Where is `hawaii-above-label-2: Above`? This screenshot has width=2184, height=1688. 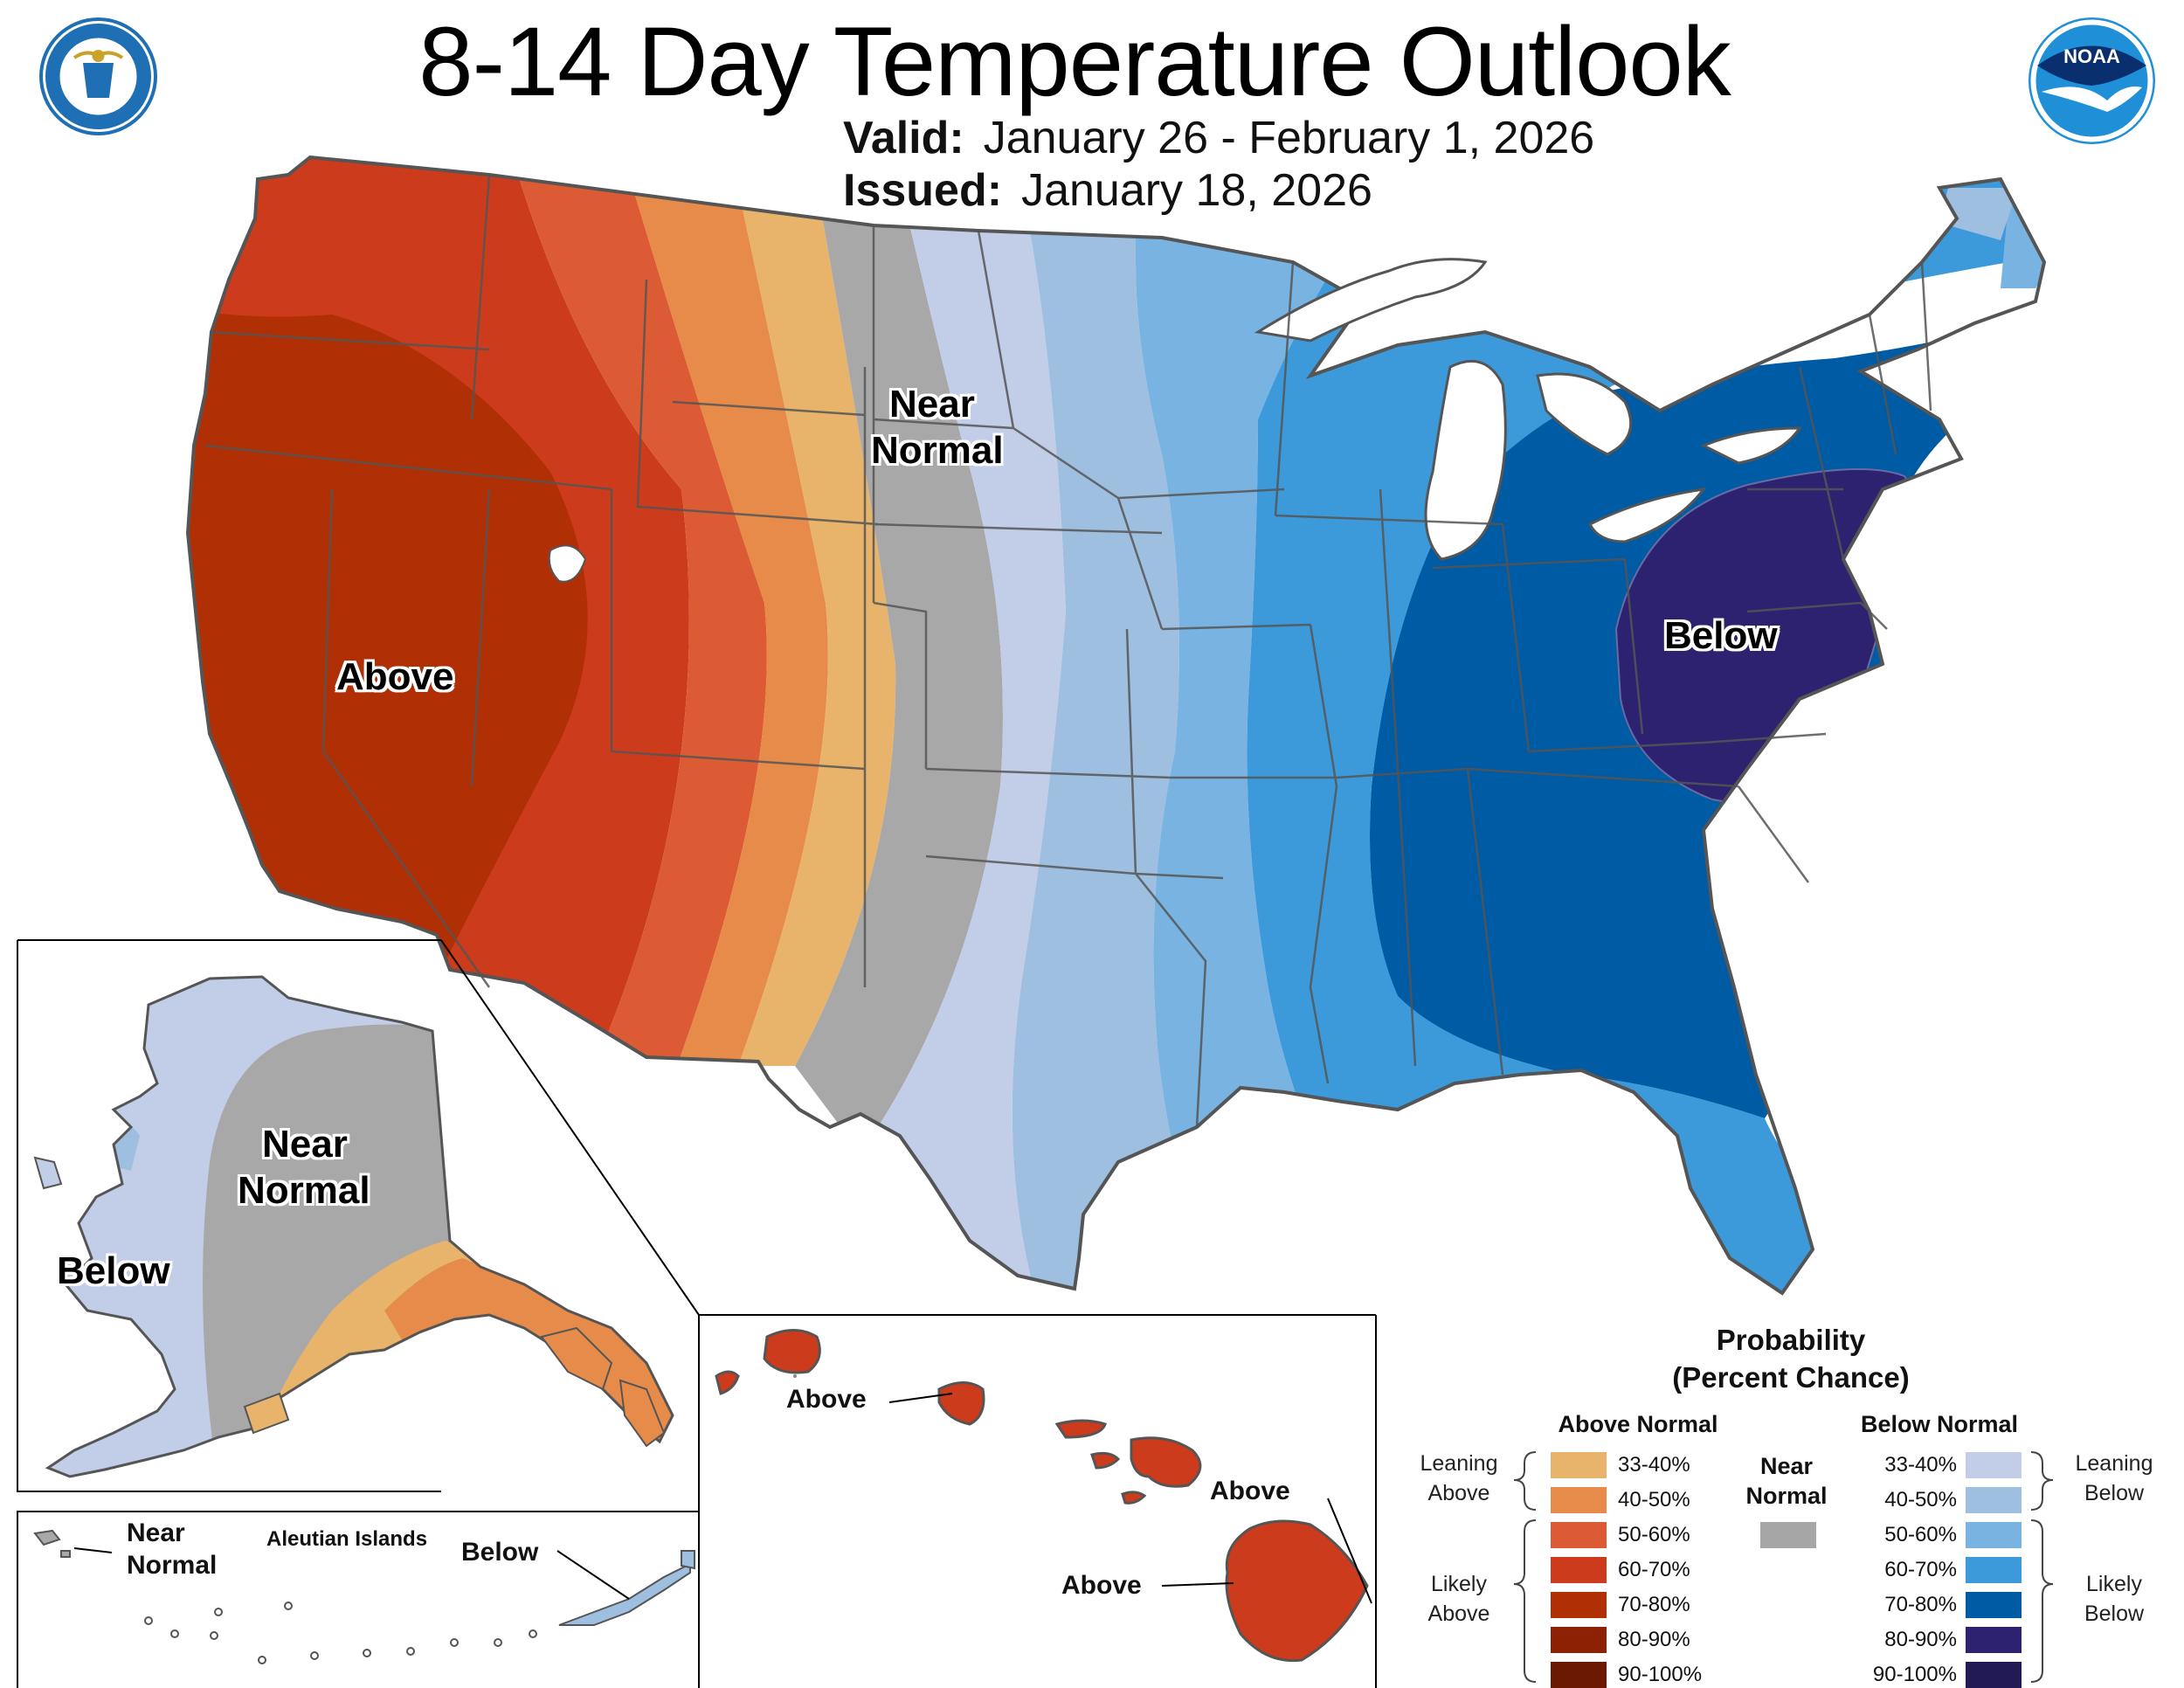 hawaii-above-label-2: Above is located at coordinates (1250, 1491).